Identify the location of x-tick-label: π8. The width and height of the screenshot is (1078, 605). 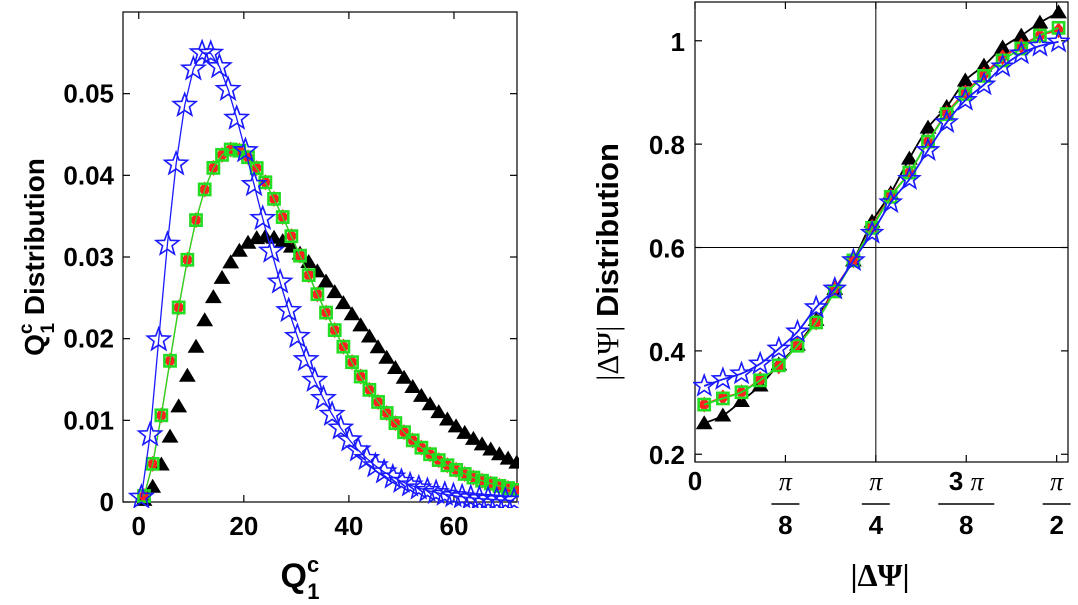
(785, 503).